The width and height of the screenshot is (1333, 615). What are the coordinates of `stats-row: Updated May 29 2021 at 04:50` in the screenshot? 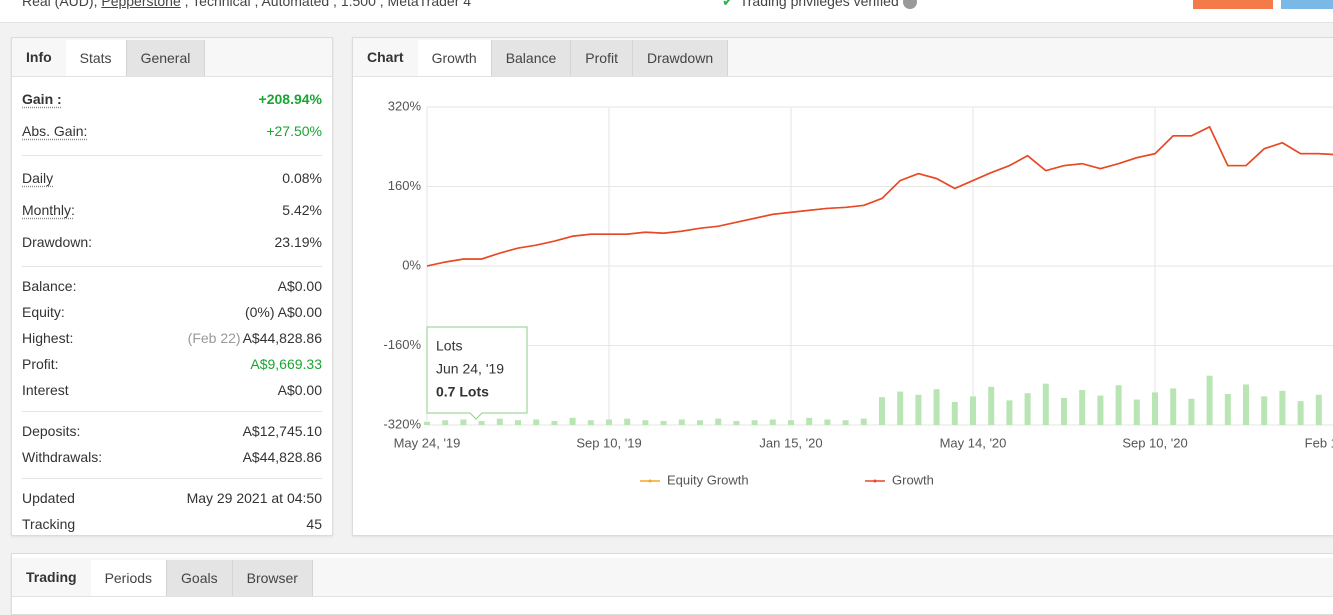 It's located at (172, 498).